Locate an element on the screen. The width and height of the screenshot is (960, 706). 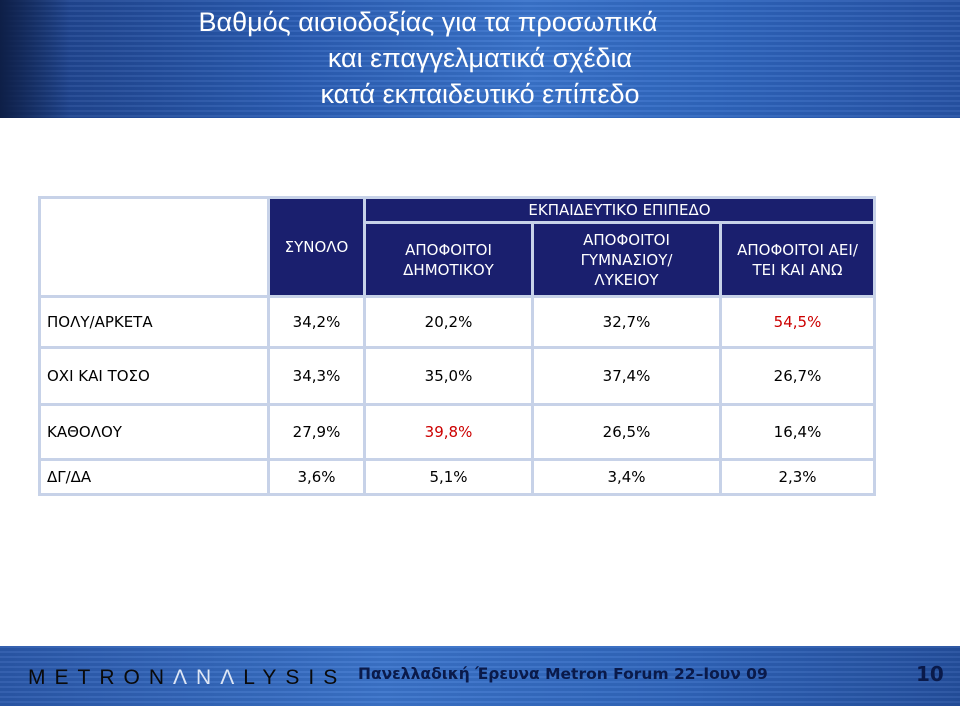
logo-part-ana: ΛNΛ is located at coordinates (208, 677).